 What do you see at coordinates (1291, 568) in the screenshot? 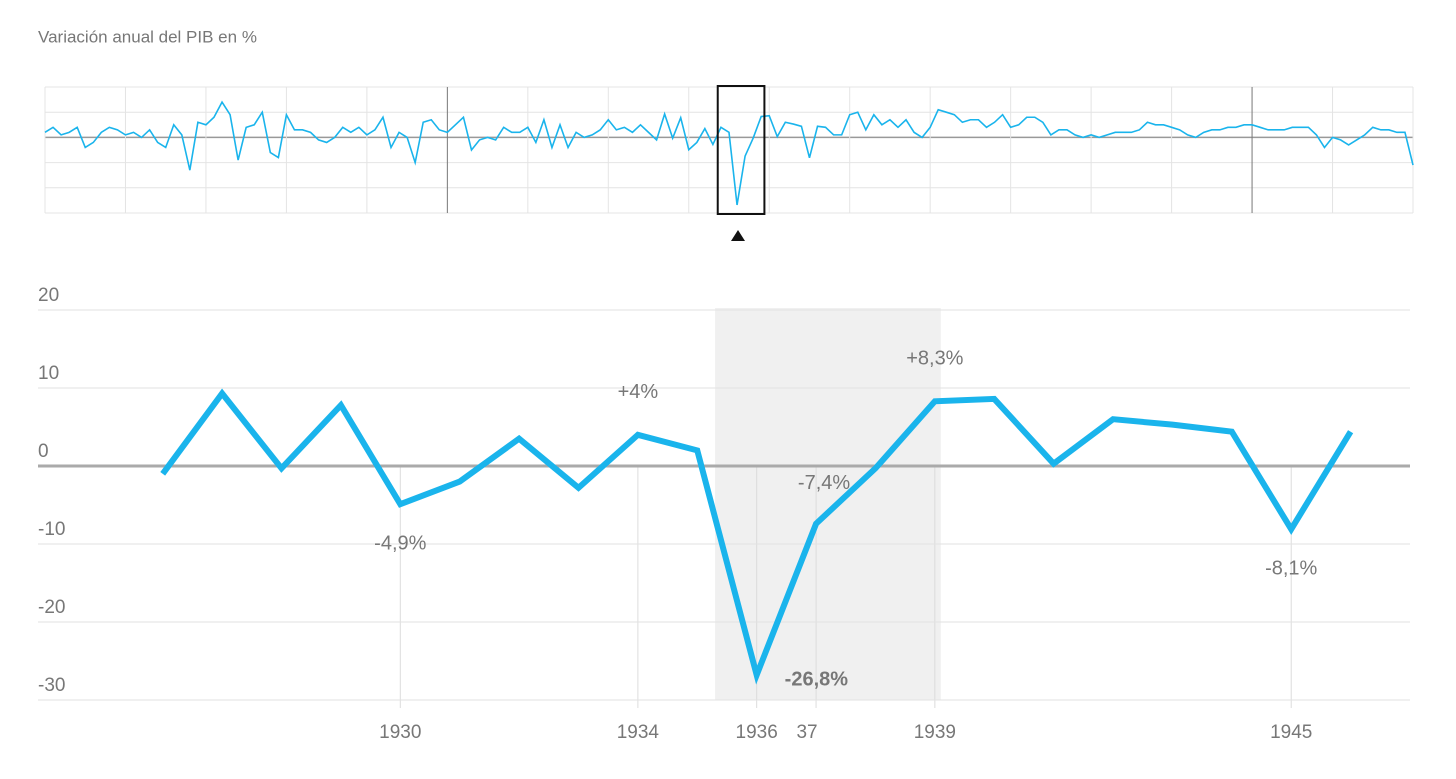
I see `value-label: -8,1%` at bounding box center [1291, 568].